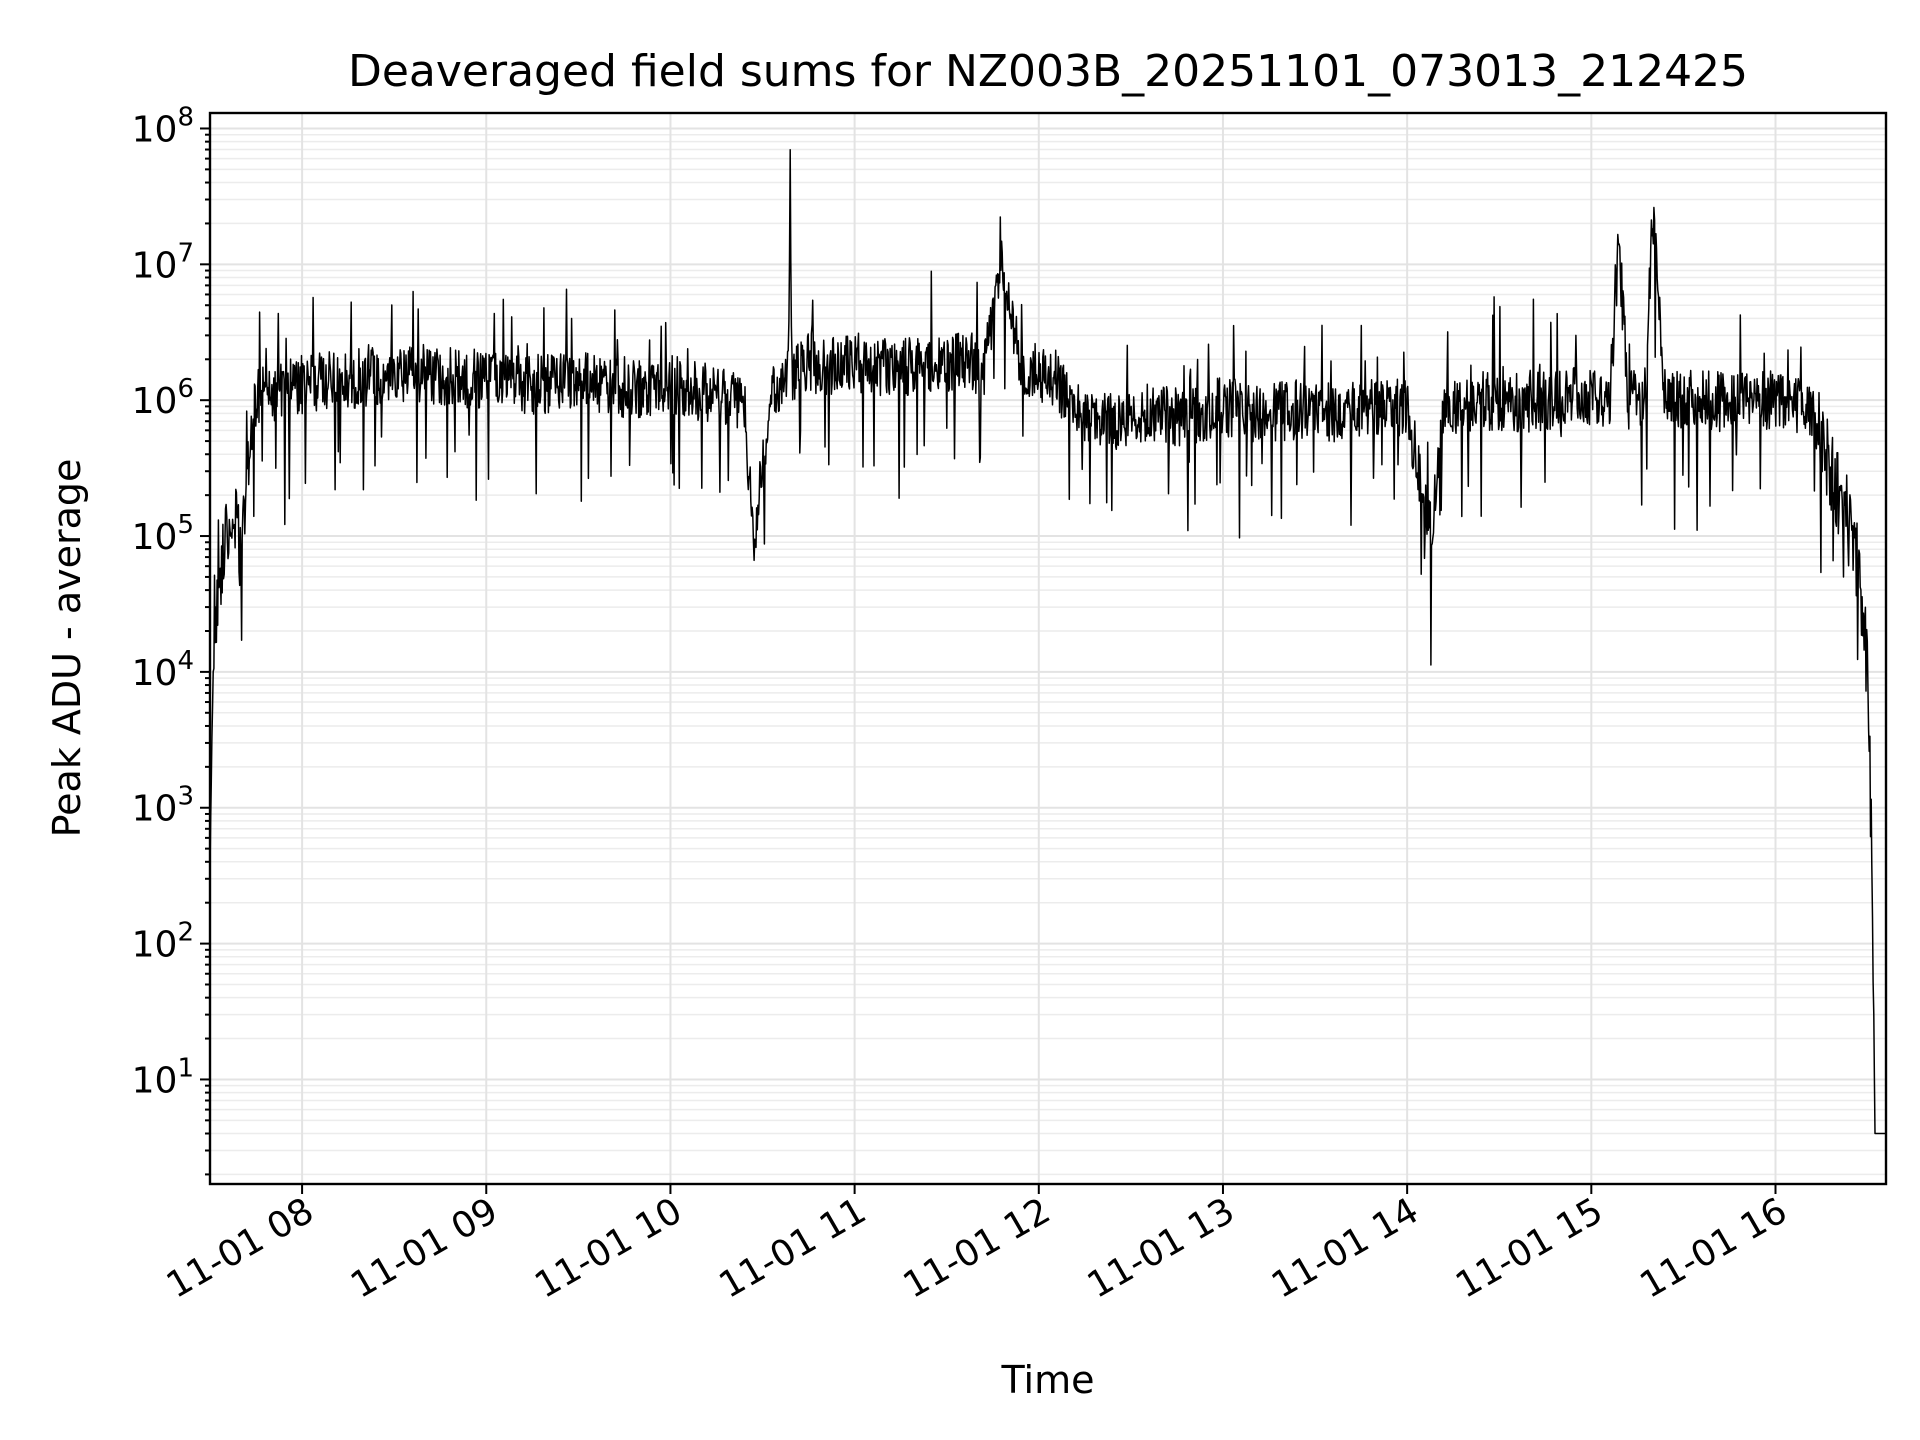  Describe the element at coordinates (1048, 1380) in the screenshot. I see `x-axis-label: Time` at that location.